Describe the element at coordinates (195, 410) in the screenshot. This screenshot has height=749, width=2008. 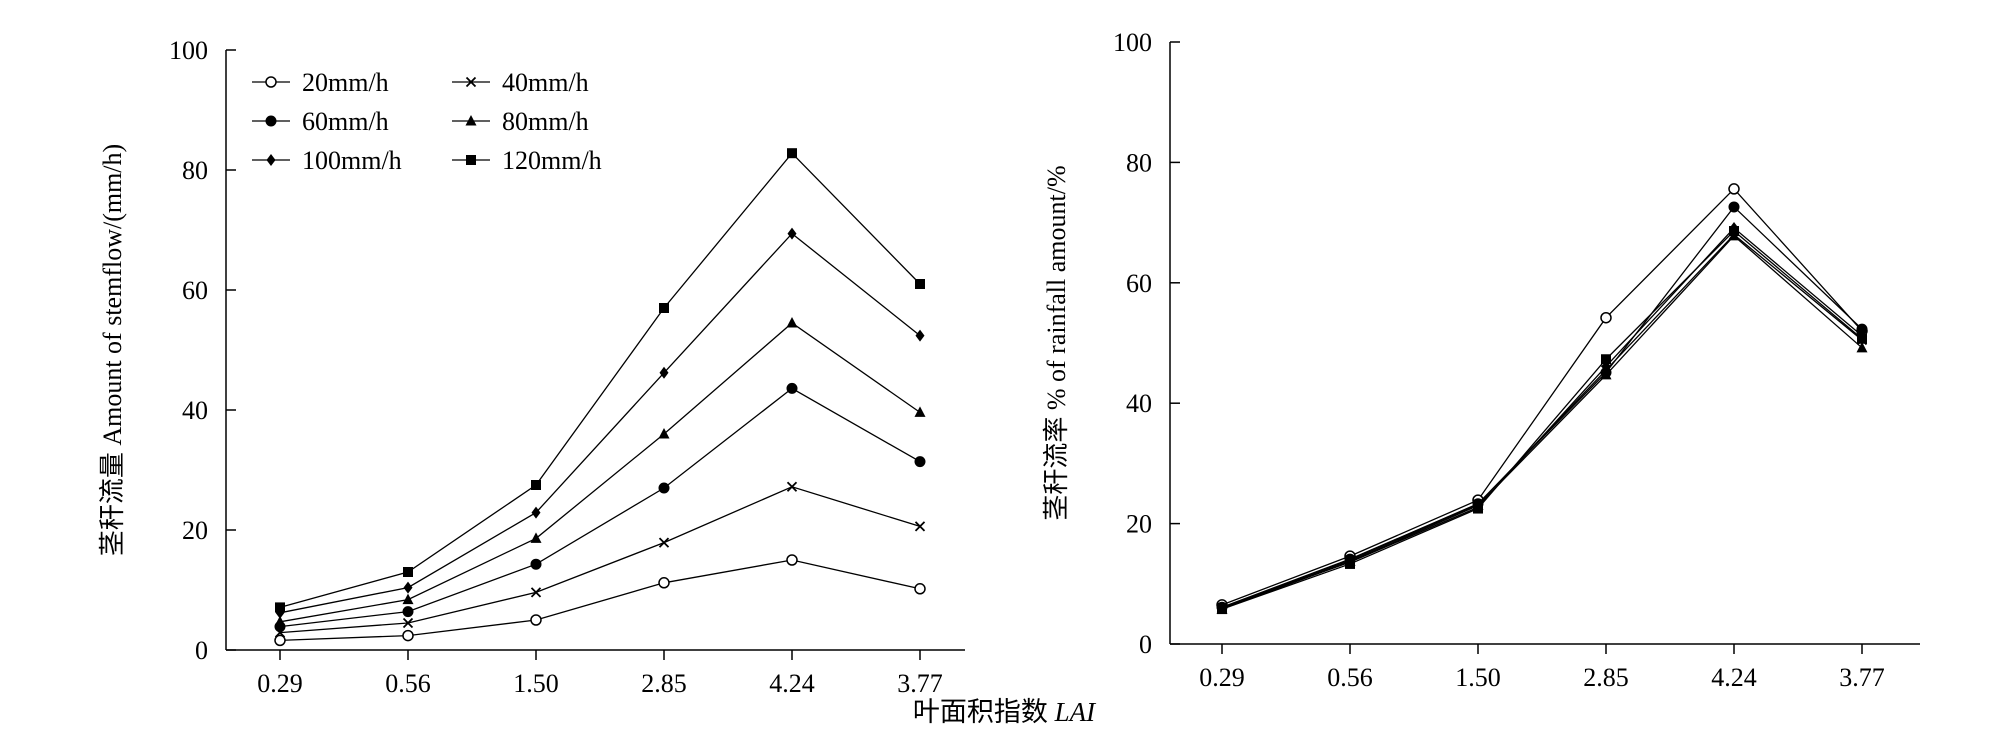
I see `y-tick-label: 40` at that location.